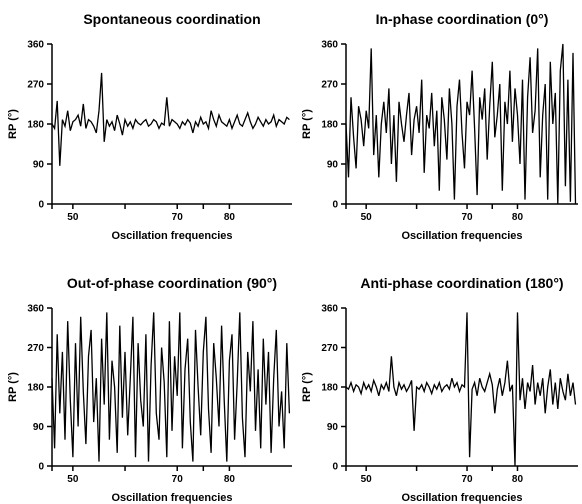  What do you see at coordinates (171, 19) in the screenshot?
I see `chart-title: Spontaneous coordination` at bounding box center [171, 19].